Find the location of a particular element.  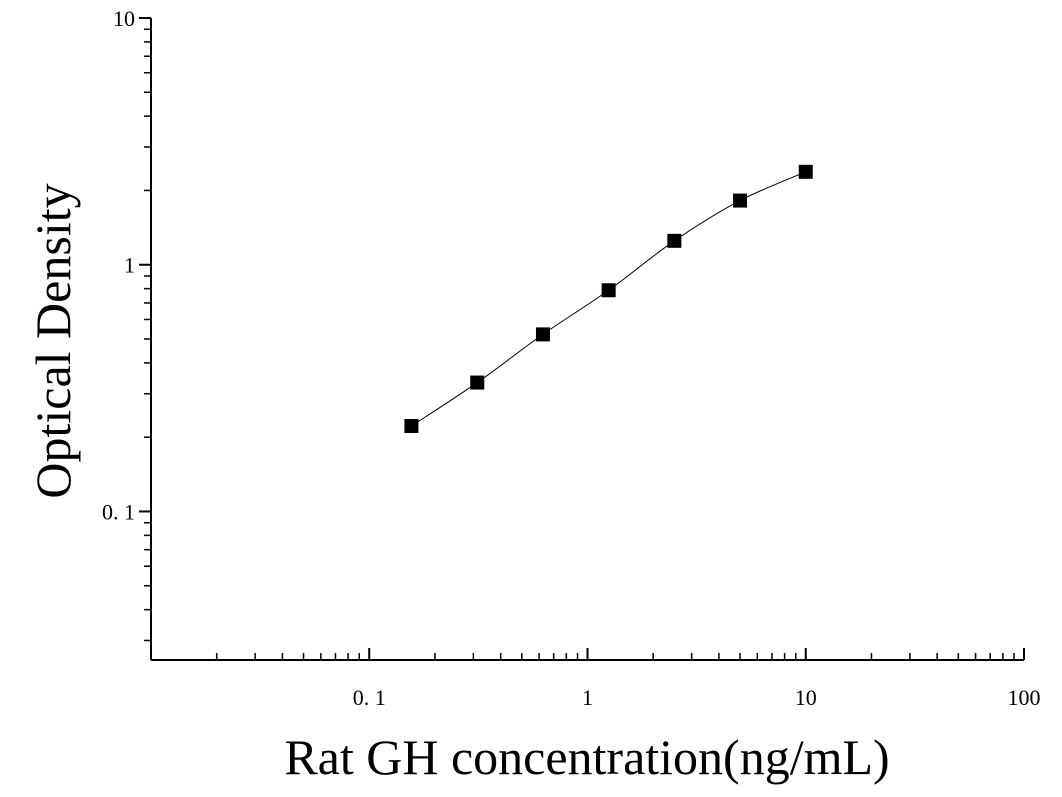

y-axis-ticks: 0. 1 1 10 is located at coordinates (126, 324).